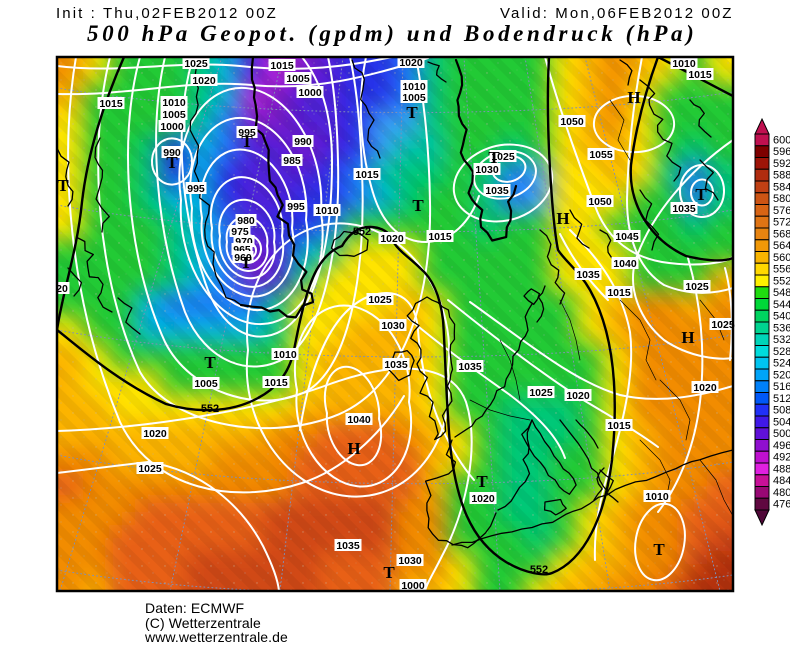 This screenshot has height=648, width=790. What do you see at coordinates (627, 237) in the screenshot?
I see `svg-text: 1045` at bounding box center [627, 237].